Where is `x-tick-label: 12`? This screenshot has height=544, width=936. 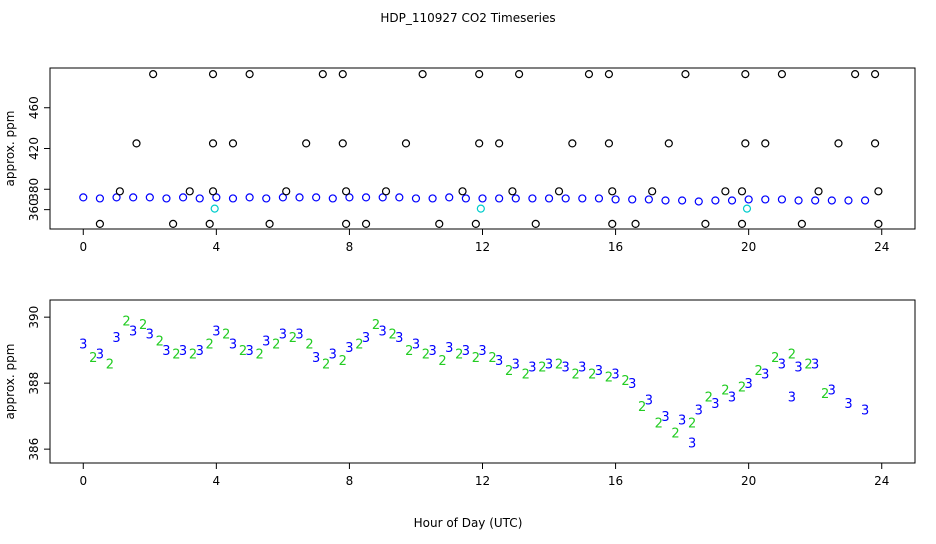
x-tick-label: 12 is located at coordinates (482, 247).